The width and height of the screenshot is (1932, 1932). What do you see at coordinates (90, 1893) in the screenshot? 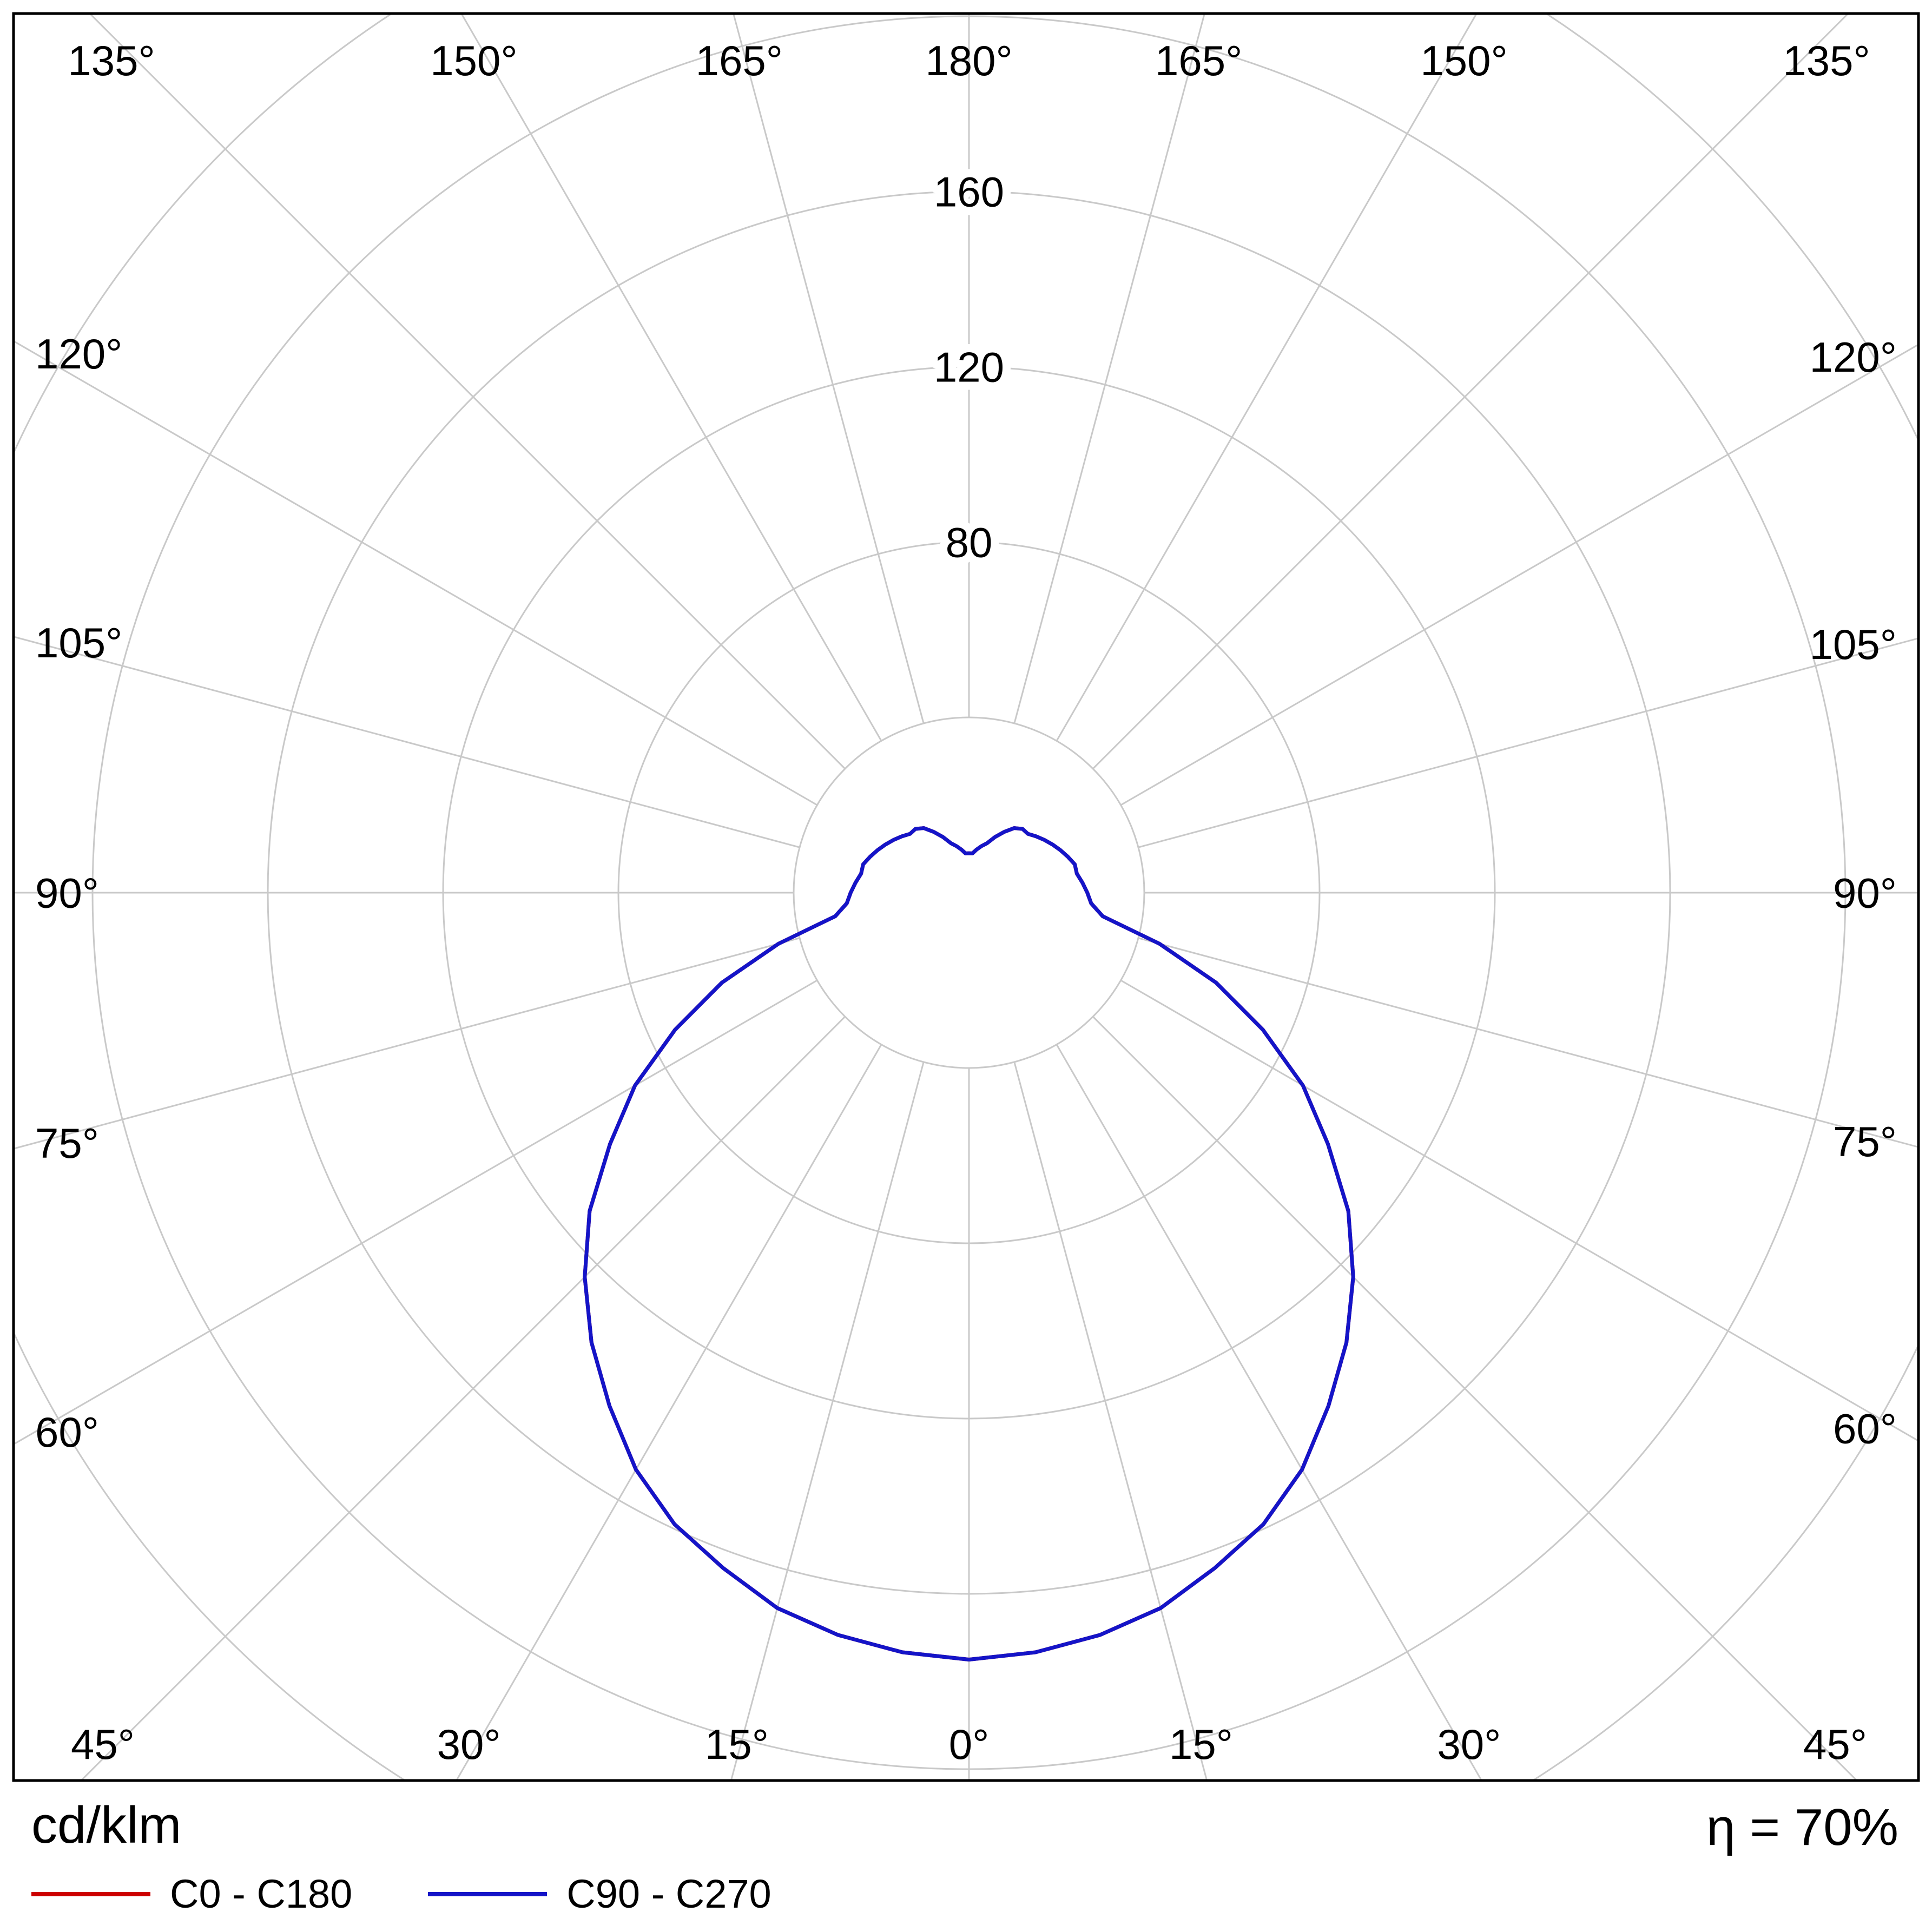
I see `c0-c180-line-swatch` at bounding box center [90, 1893].